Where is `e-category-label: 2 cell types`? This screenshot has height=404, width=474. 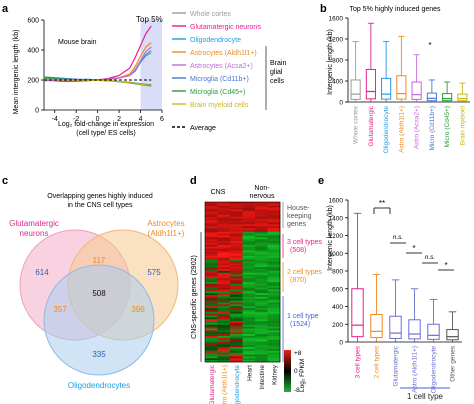 e-category-label: 2 cell types is located at coordinates (377, 361).